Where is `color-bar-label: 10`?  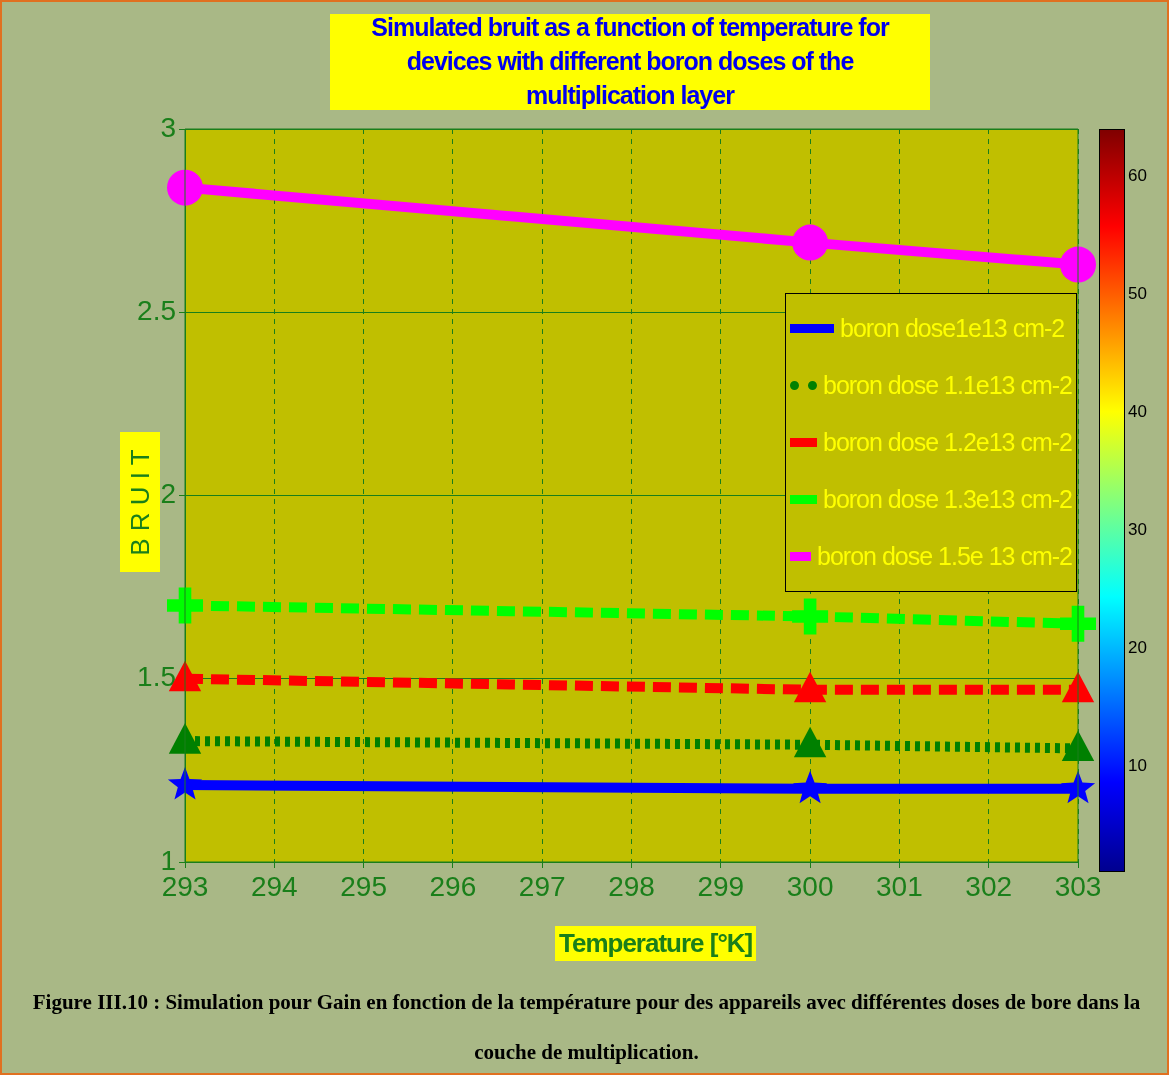 color-bar-label: 10 is located at coordinates (1137, 765).